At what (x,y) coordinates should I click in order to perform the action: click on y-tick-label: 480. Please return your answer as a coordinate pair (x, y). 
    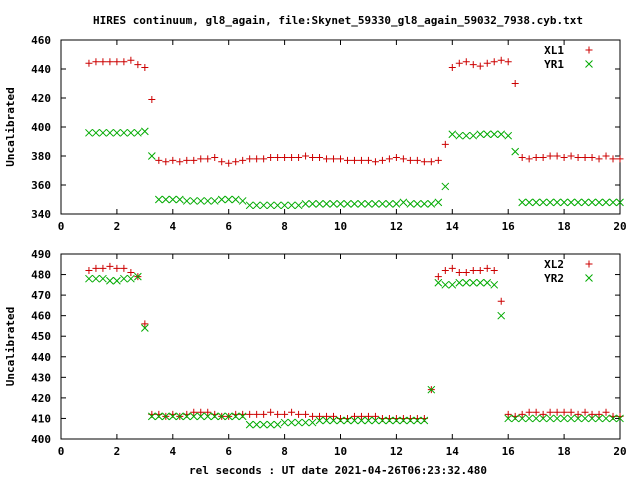
    Looking at the image, I should click on (41, 275).